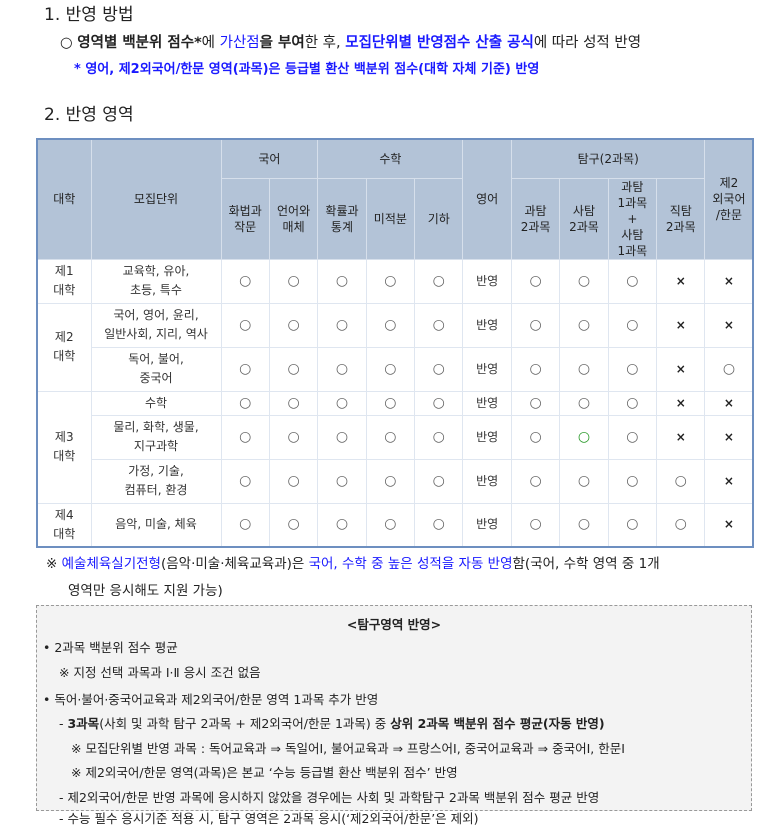 The image size is (773, 827). I want to click on header-lang2: 제2 외국어 /한문, so click(729, 199).